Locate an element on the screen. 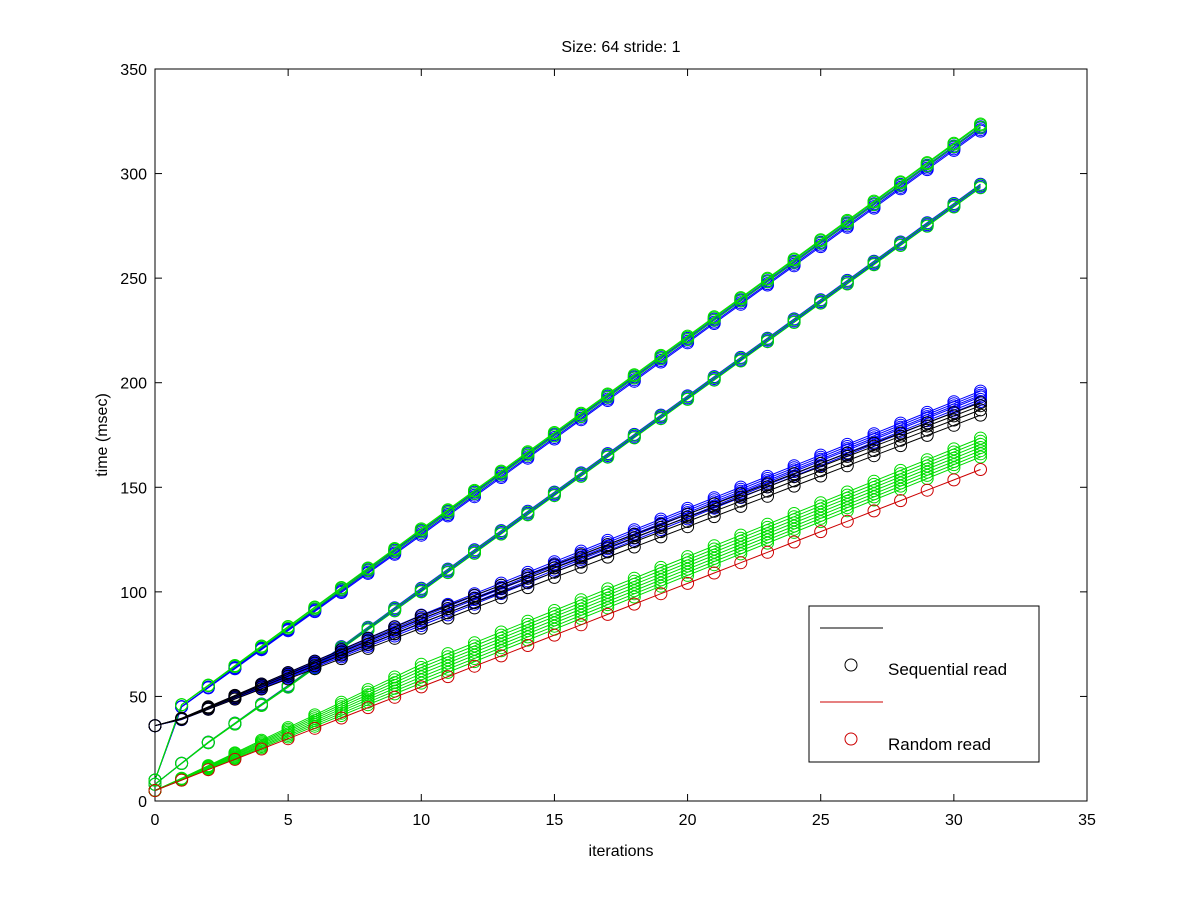 The width and height of the screenshot is (1201, 900). chart-title: Size: 64 stride: 1 is located at coordinates (620, 47).